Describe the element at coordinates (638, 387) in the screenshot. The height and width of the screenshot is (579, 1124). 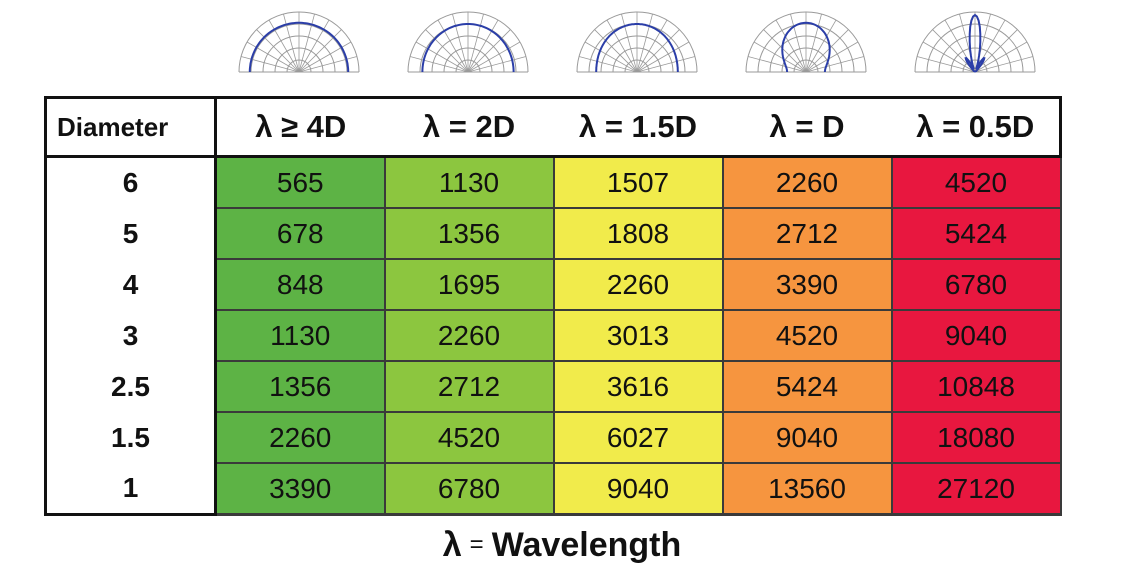
I see `value-cell: 3616` at that location.